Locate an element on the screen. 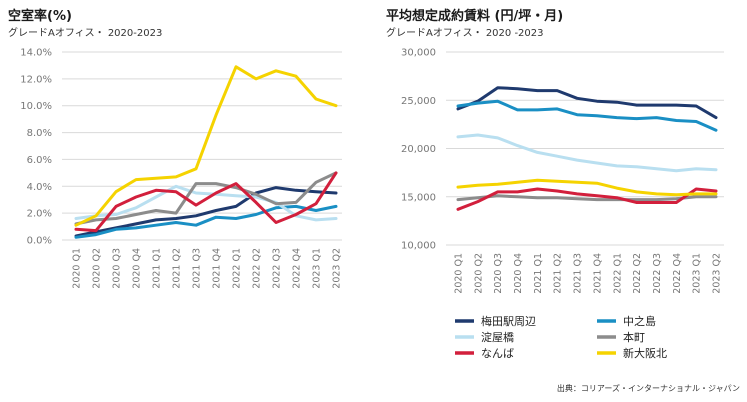 The width and height of the screenshot is (747, 402). y-tick-label: 8.0% is located at coordinates (39, 133).